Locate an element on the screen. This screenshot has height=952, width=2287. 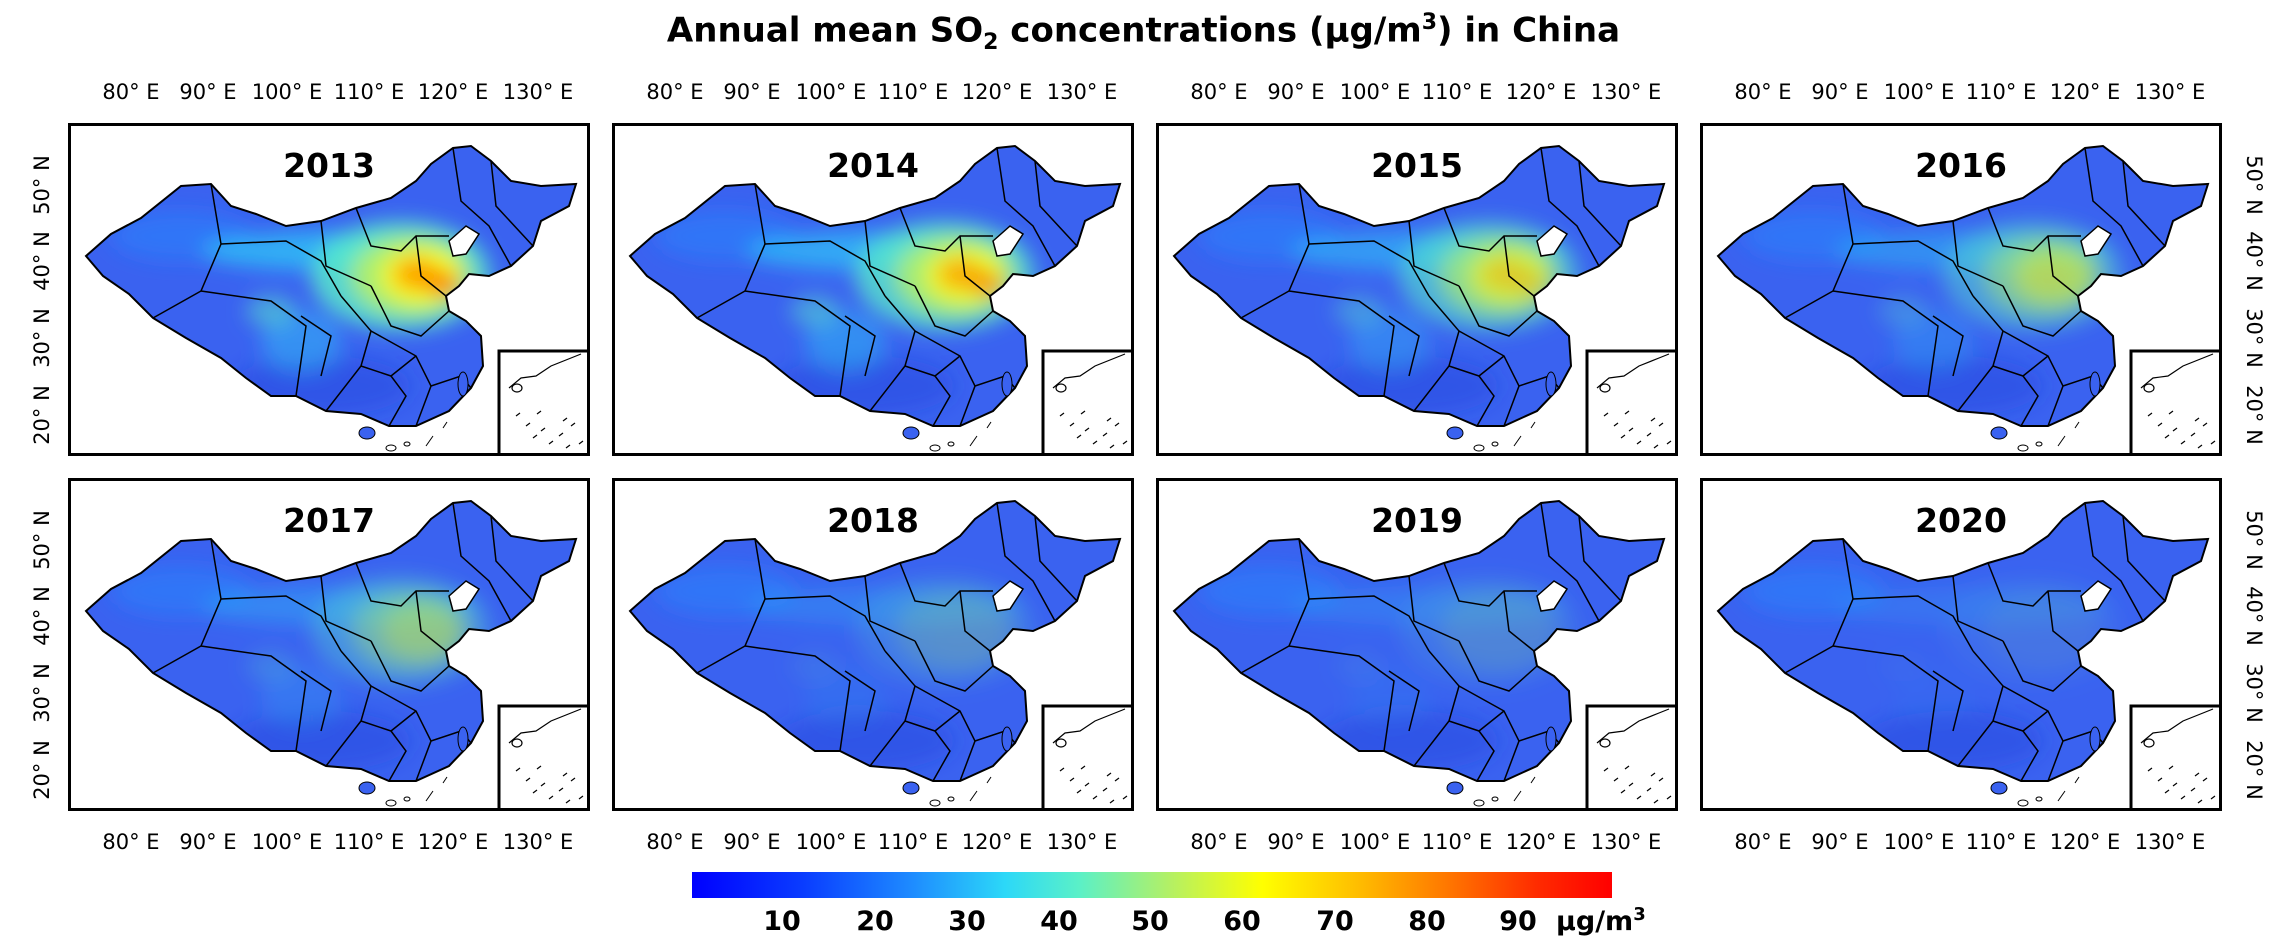
left-axis-tick-label: 30° N is located at coordinates (42, 693).